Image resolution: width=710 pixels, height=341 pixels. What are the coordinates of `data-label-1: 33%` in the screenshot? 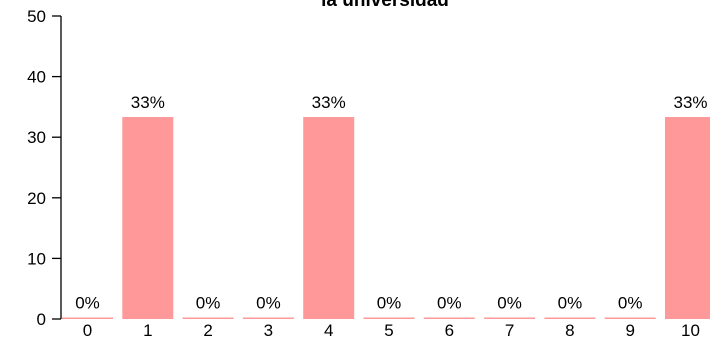 It's located at (148, 102).